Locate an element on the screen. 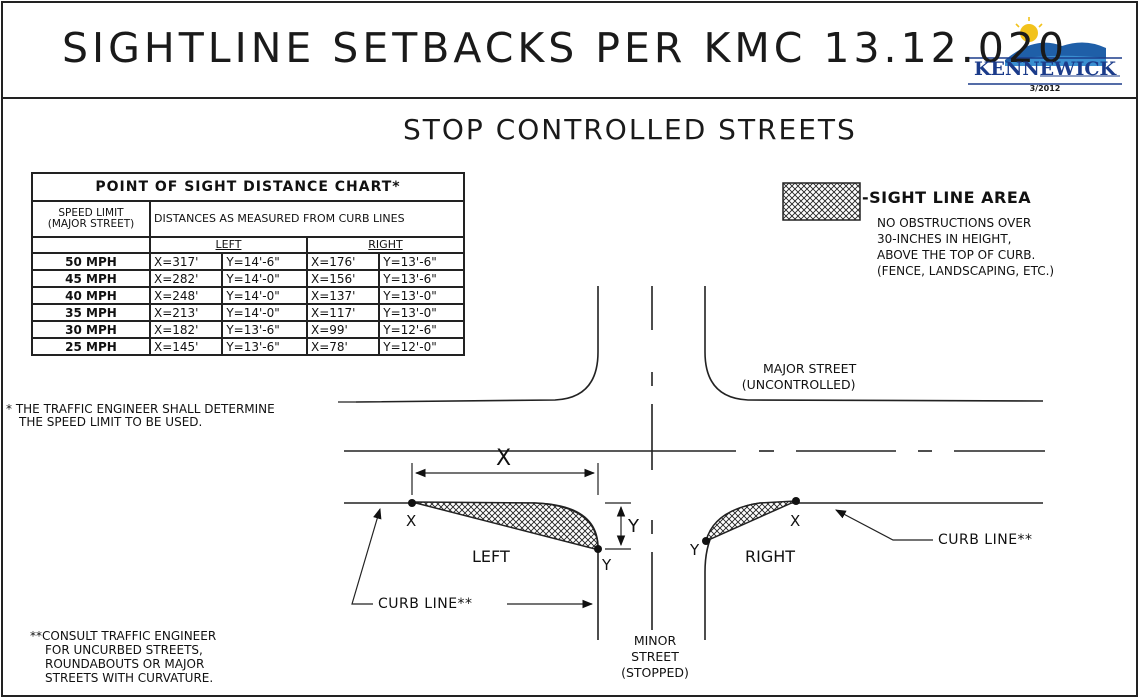 The width and height of the screenshot is (1139, 698). left-y-label: Y is located at coordinates (607, 565).